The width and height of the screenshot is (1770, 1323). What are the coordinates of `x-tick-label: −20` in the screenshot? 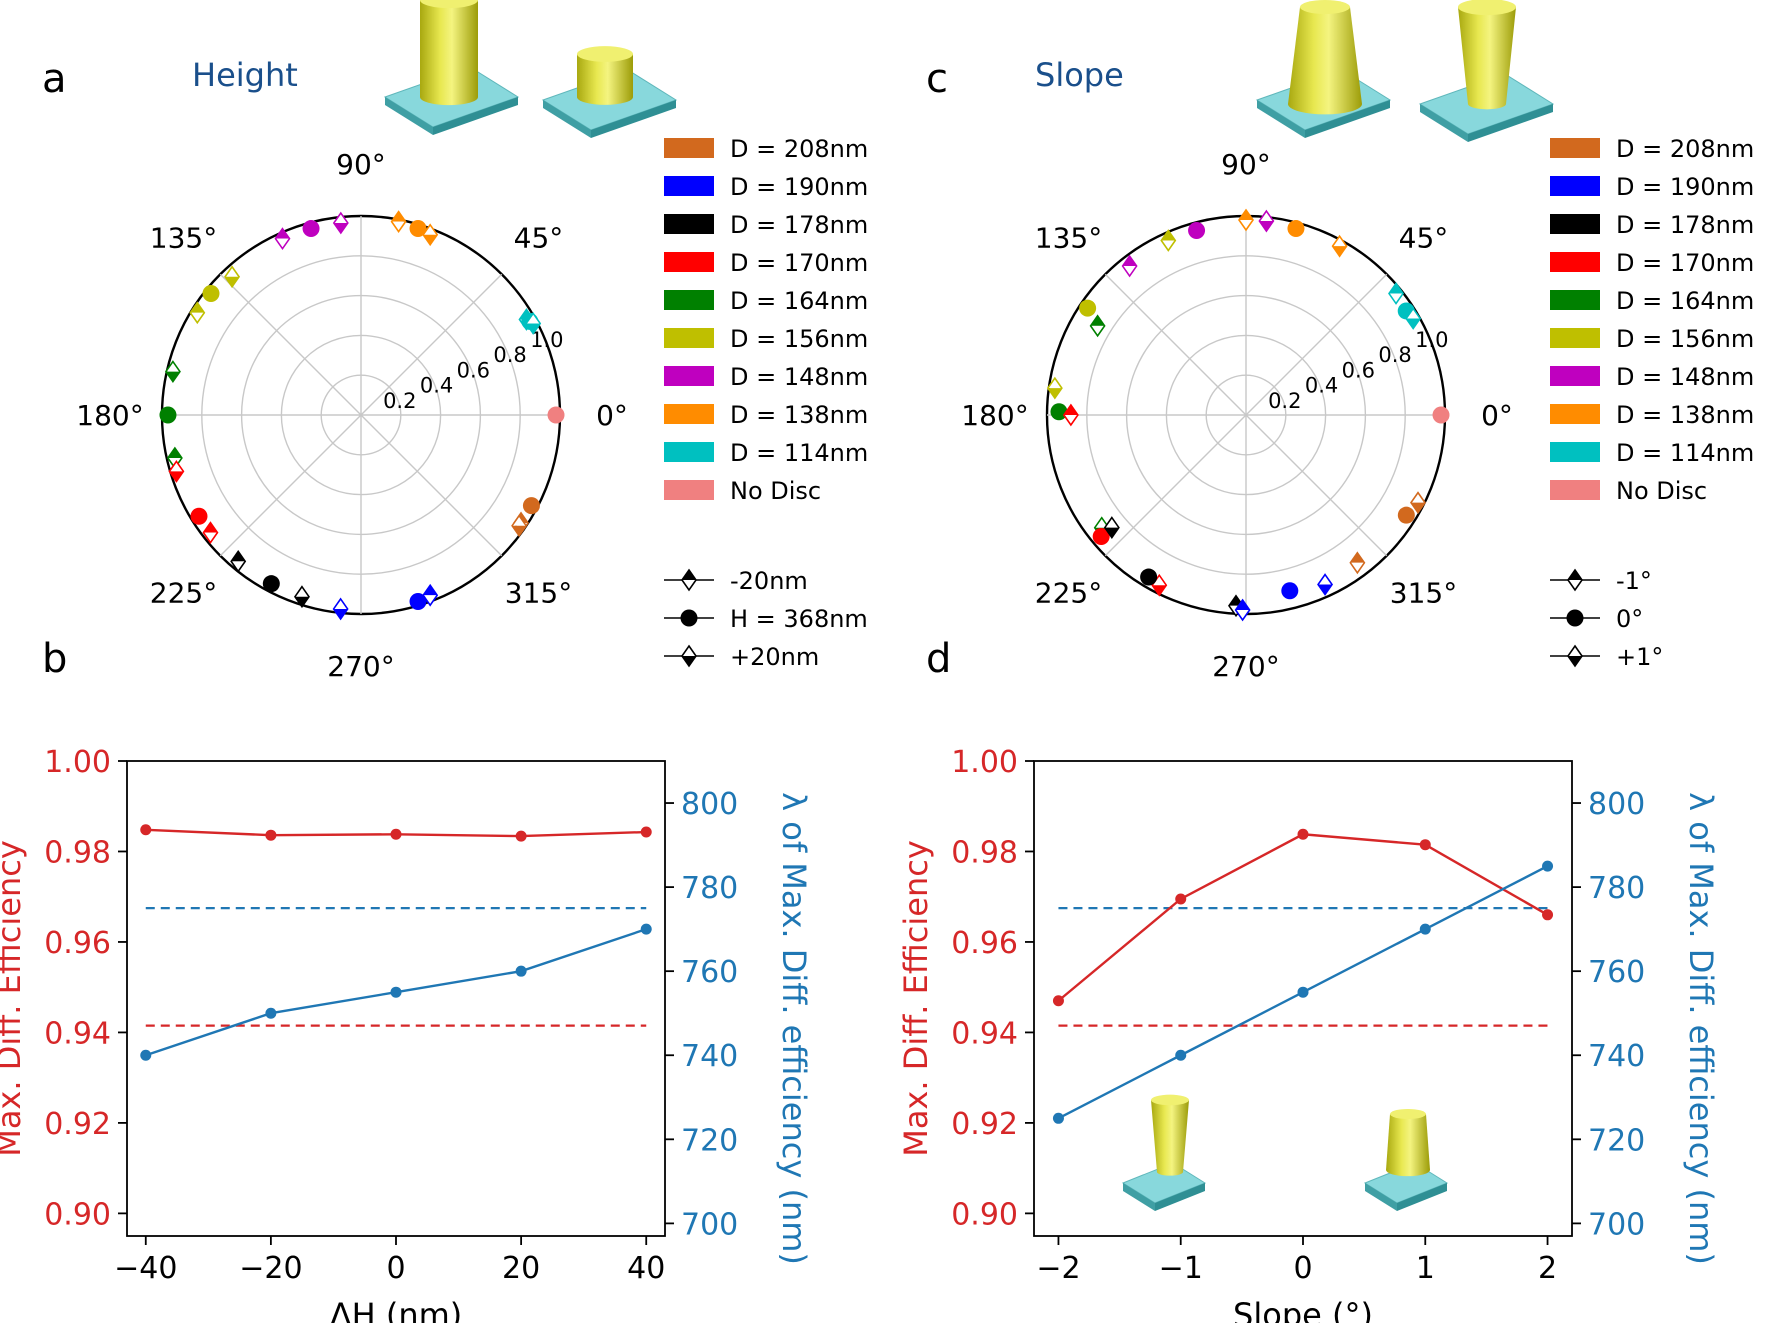 It's located at (270, 1268).